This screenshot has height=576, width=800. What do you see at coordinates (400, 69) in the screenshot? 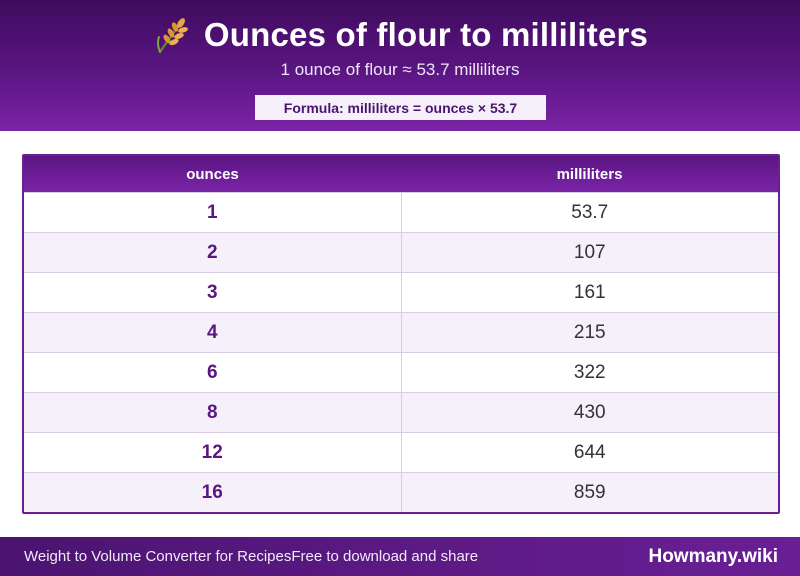
I see `page-subtitle: 1 ounce of flour ≈ 53.7 milliliters` at bounding box center [400, 69].